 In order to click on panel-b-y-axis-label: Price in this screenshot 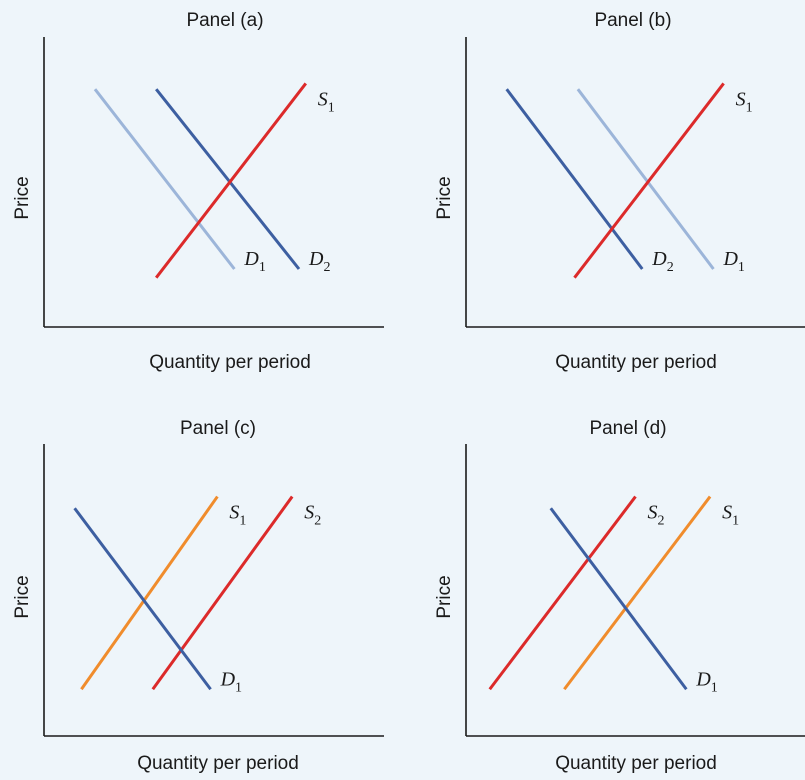, I will do `click(444, 197)`.